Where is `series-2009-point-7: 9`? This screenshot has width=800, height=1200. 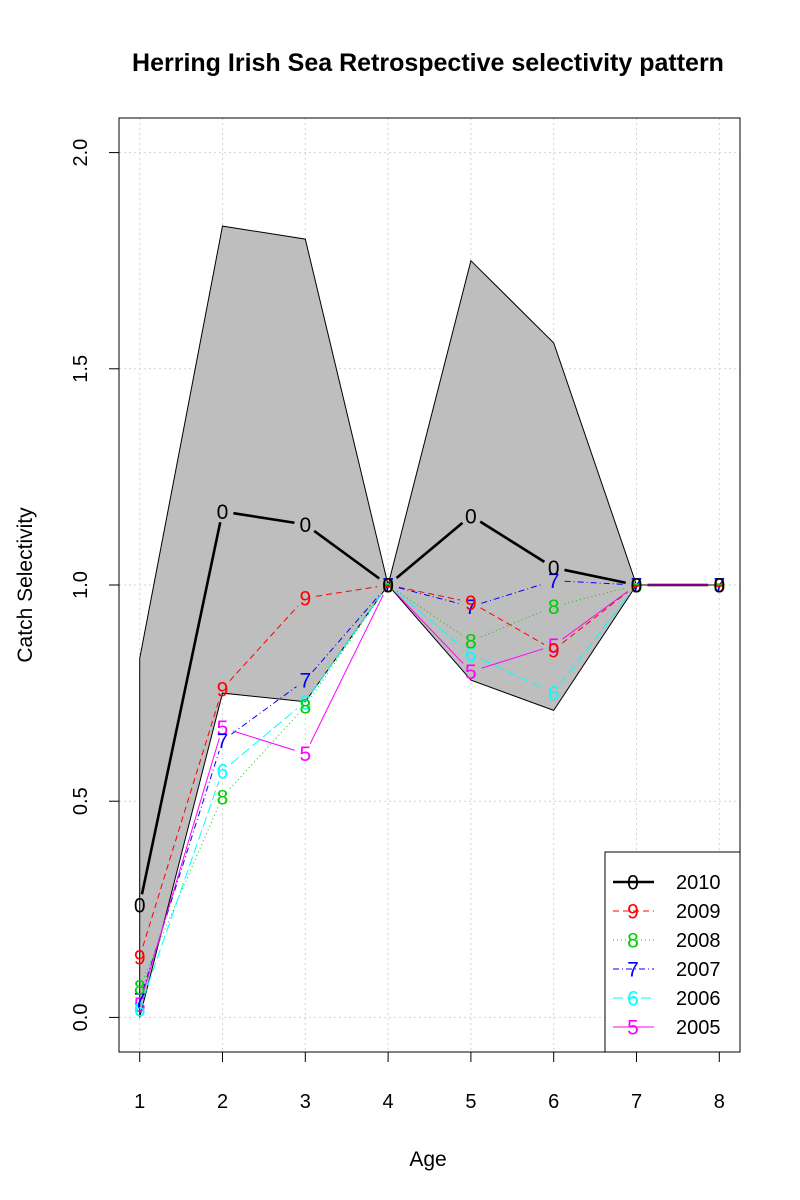
series-2009-point-7: 9 is located at coordinates (637, 586).